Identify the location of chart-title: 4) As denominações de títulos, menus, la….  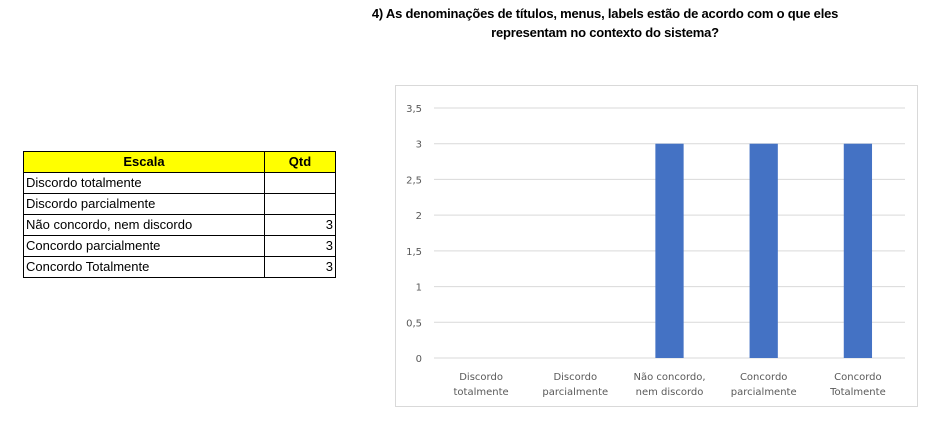
(605, 23).